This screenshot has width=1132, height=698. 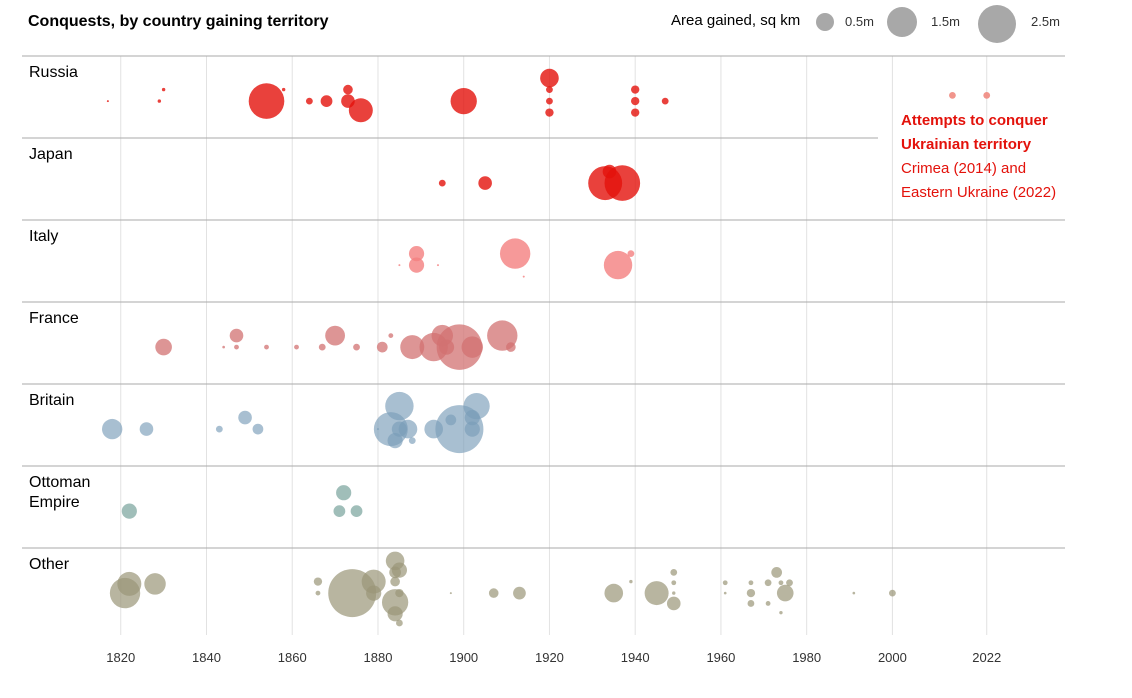 What do you see at coordinates (966, 144) in the screenshot?
I see `annotation-bold-line-2: Ukrainian territory` at bounding box center [966, 144].